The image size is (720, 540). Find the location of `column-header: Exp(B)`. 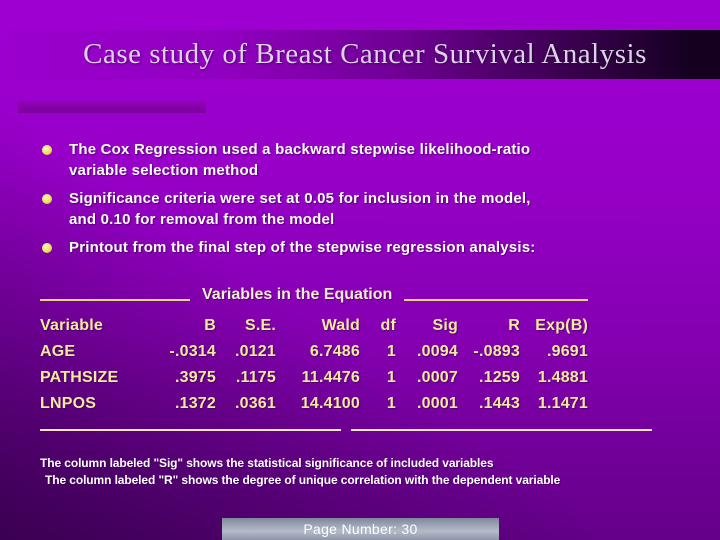

column-header: Exp(B) is located at coordinates (561, 325).